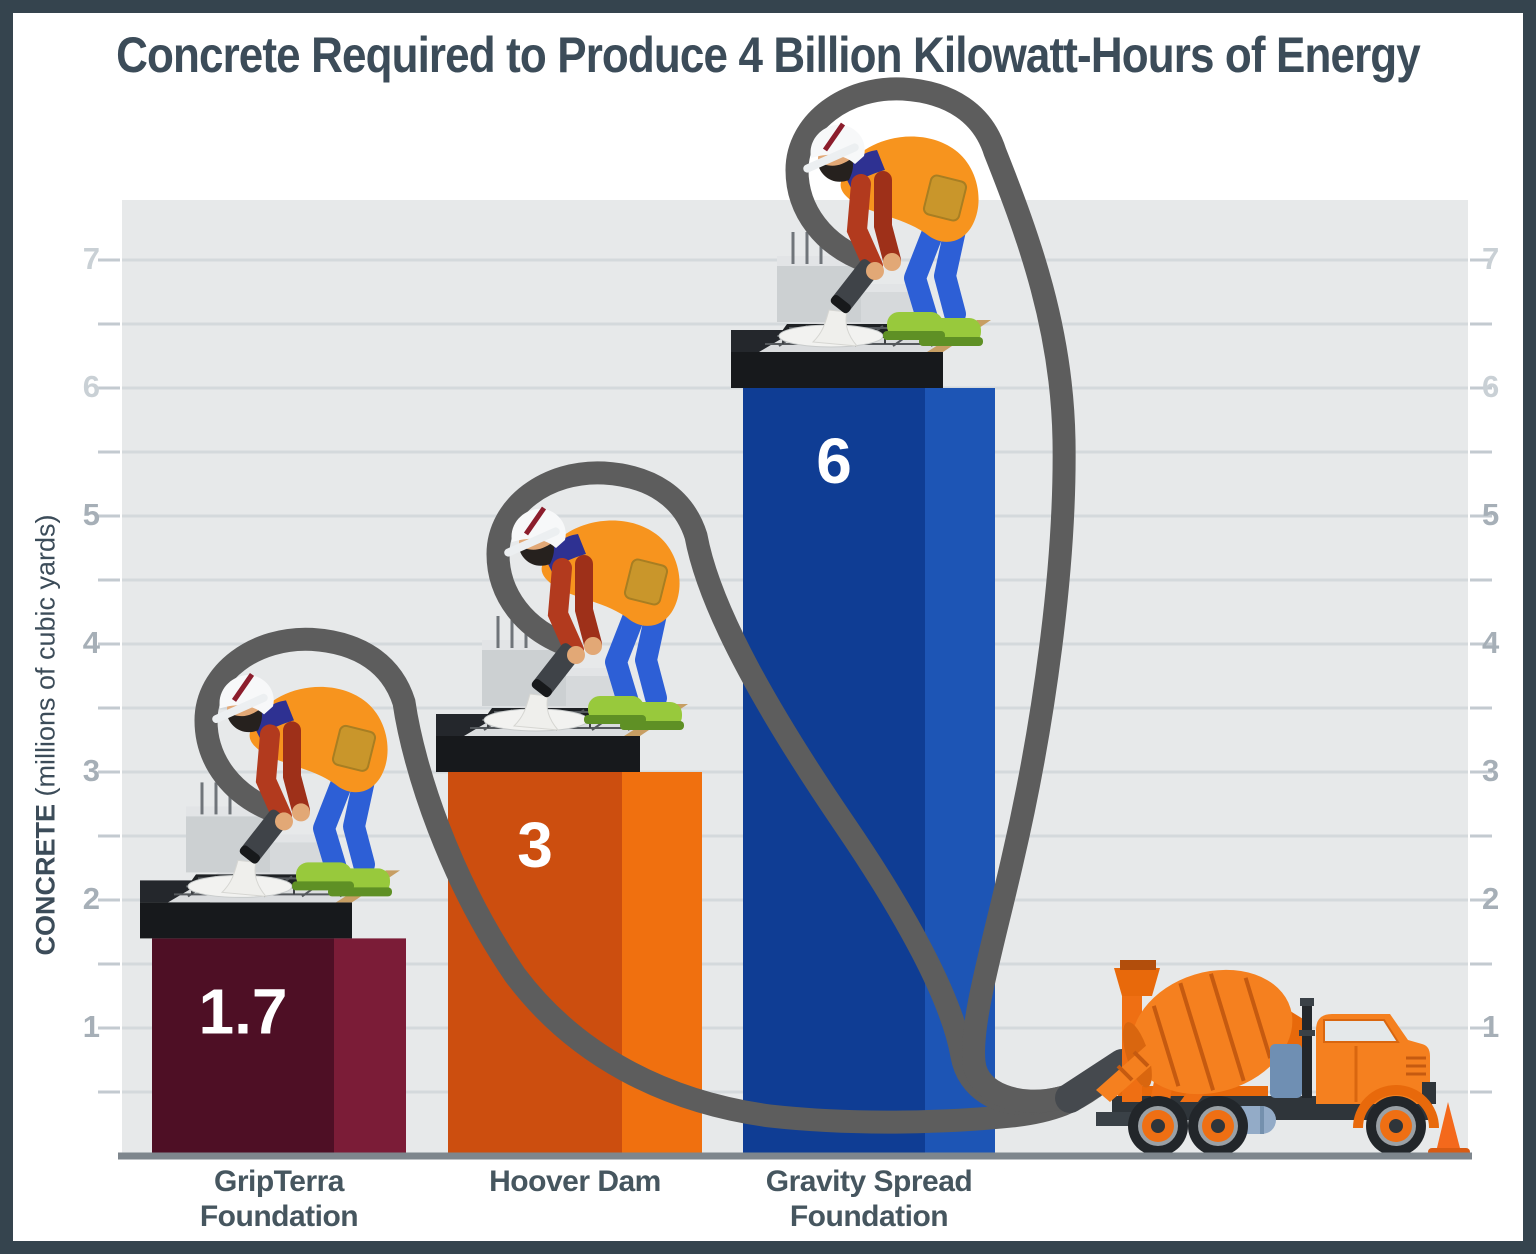 The image size is (1536, 1254). Describe the element at coordinates (535, 845) in the screenshot. I see `bar-value-label: 3` at that location.